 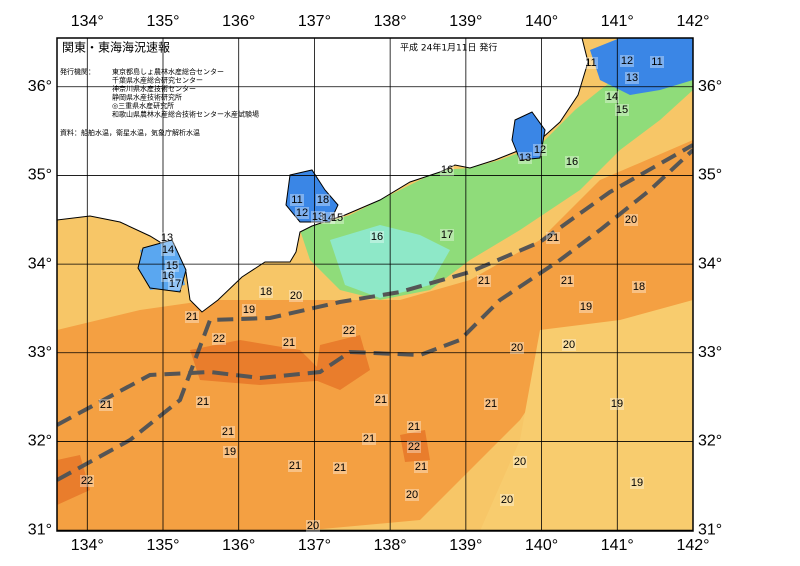 What do you see at coordinates (154, 88) in the screenshot?
I see `issuer: 神奈川県水産技術センター` at bounding box center [154, 88].